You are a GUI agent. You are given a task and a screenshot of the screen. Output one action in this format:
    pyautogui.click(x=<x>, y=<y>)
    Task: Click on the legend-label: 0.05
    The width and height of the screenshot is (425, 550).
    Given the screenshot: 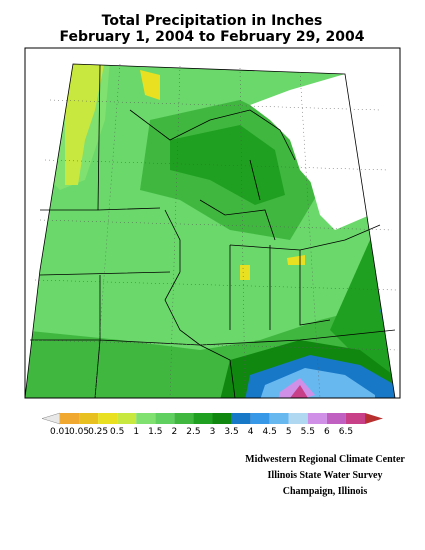 What is the action you would take?
    pyautogui.click(x=79, y=432)
    